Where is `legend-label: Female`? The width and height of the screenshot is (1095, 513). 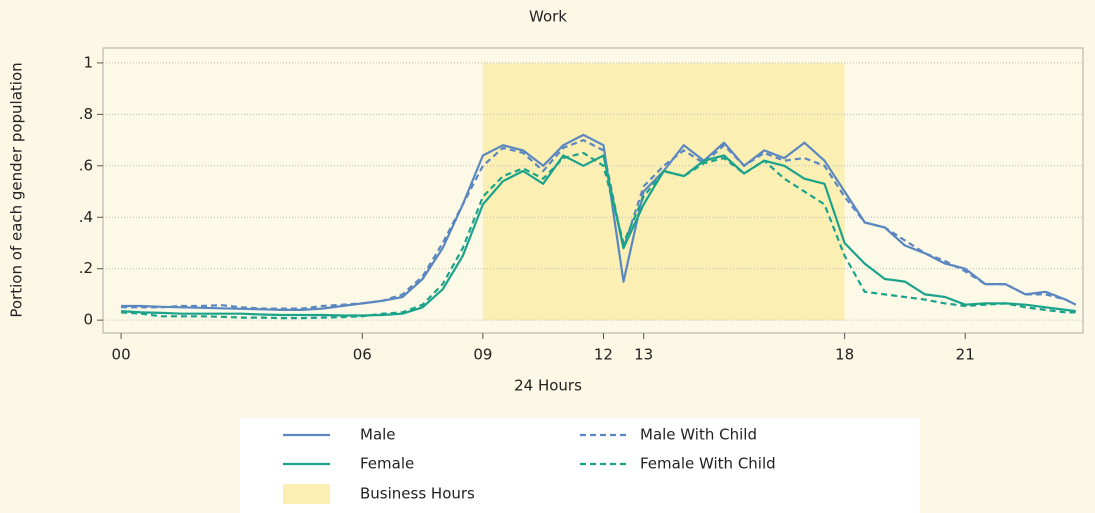 legend-label: Female is located at coordinates (387, 464).